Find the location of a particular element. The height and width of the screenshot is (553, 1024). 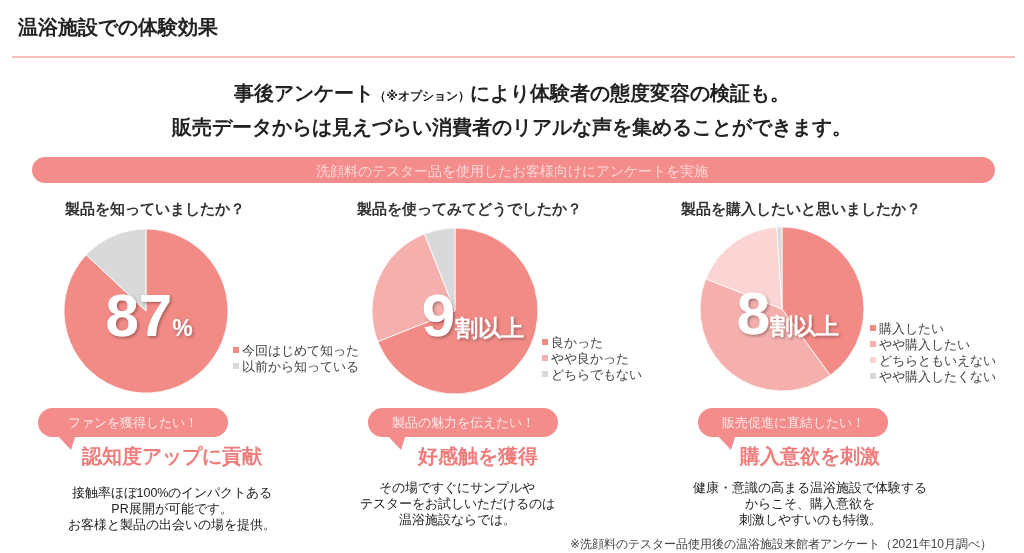

text: からこそ、購入意欲を is located at coordinates (810, 504).